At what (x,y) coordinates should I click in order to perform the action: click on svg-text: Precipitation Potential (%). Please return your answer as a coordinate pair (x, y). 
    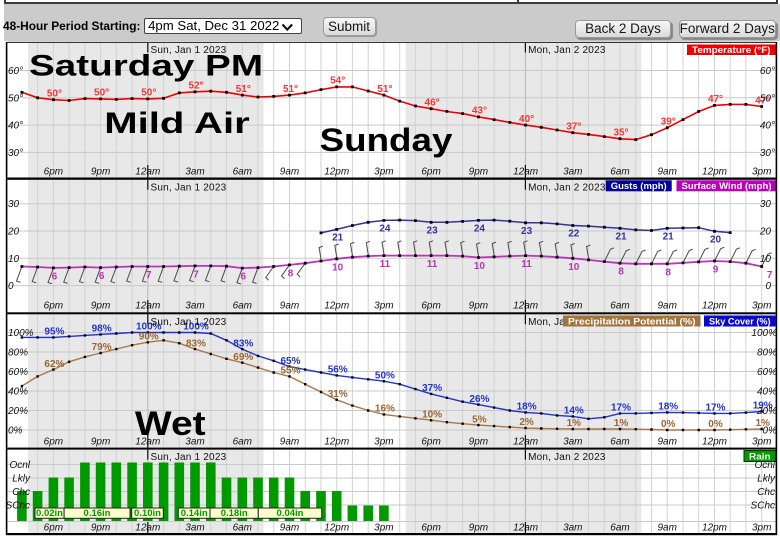
    Looking at the image, I should click on (632, 321).